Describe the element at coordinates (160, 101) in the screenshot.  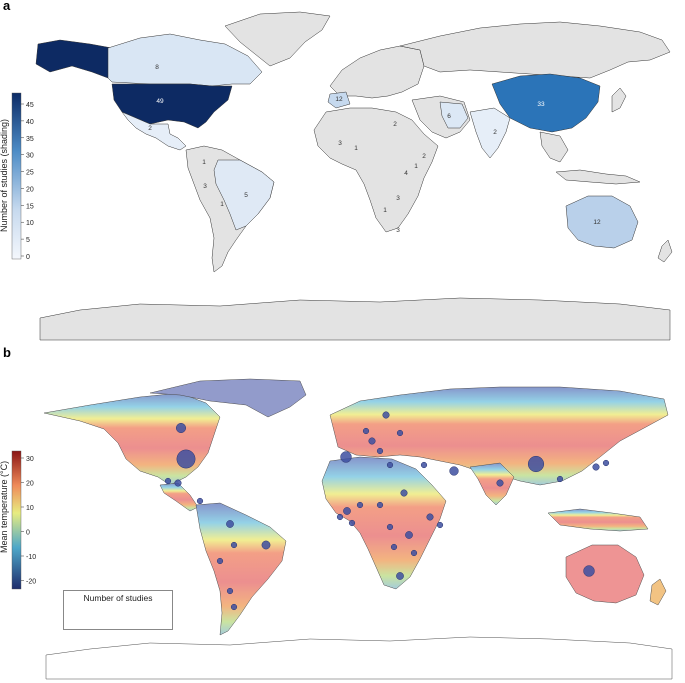
I see `country-count-label: 49` at that location.